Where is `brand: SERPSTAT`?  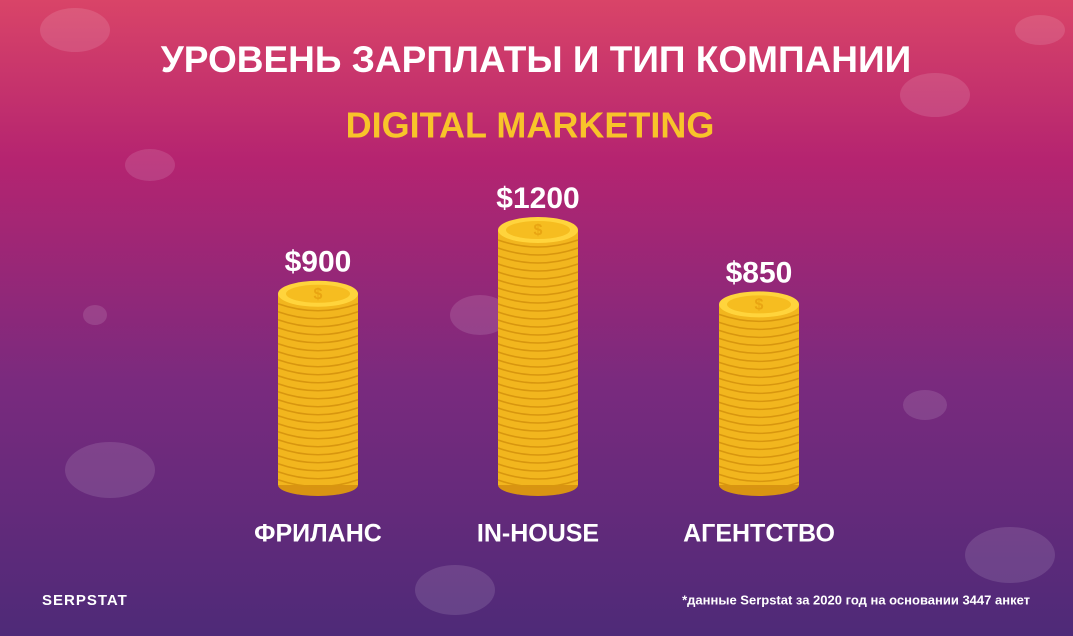 brand: SERPSTAT is located at coordinates (85, 600).